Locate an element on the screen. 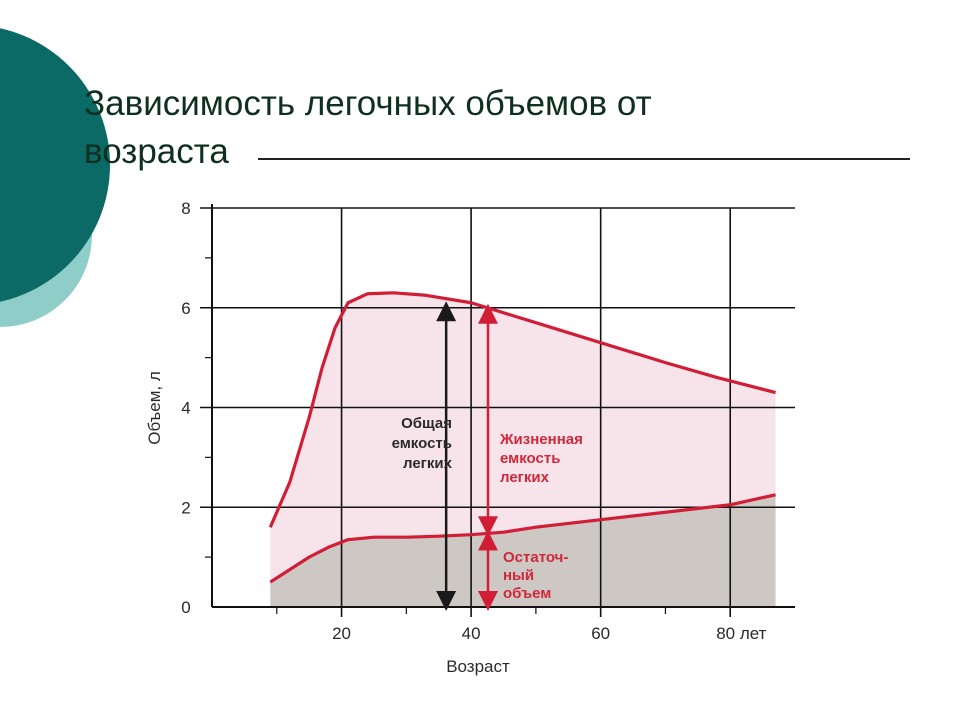 The image size is (960, 720). x-tick-label: 80 лет is located at coordinates (741, 633).